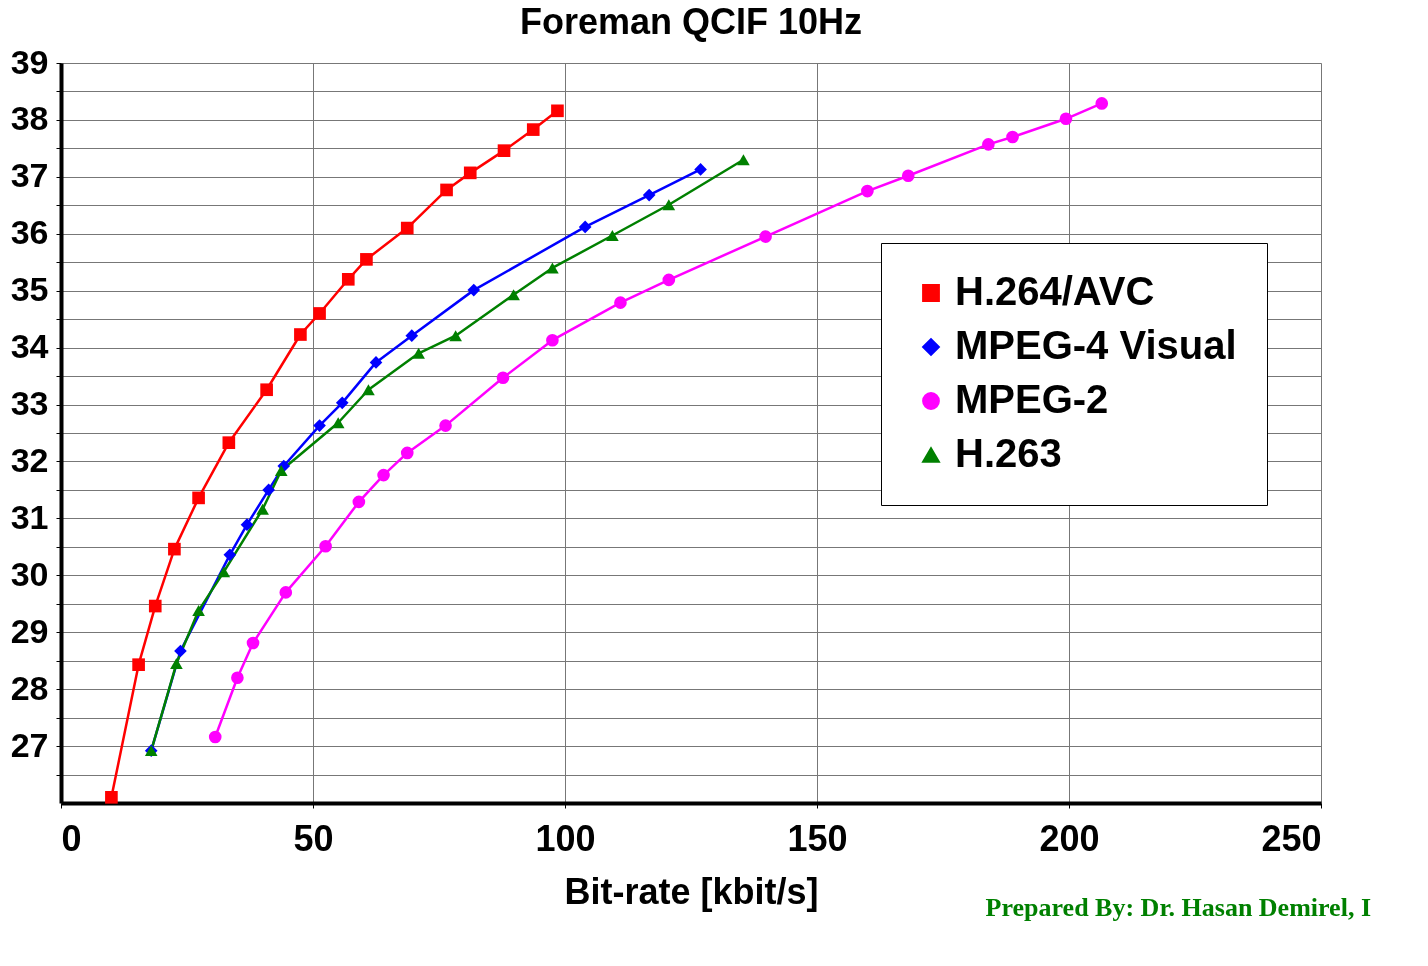 This screenshot has height=966, width=1428. What do you see at coordinates (29, 118) in the screenshot?
I see `y-tick-label: 38` at bounding box center [29, 118].